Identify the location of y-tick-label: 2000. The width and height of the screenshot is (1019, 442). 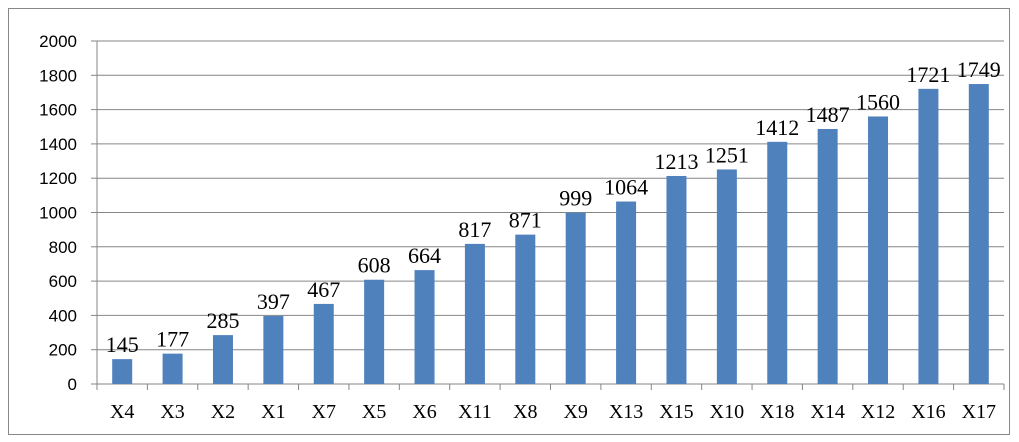
(58, 41).